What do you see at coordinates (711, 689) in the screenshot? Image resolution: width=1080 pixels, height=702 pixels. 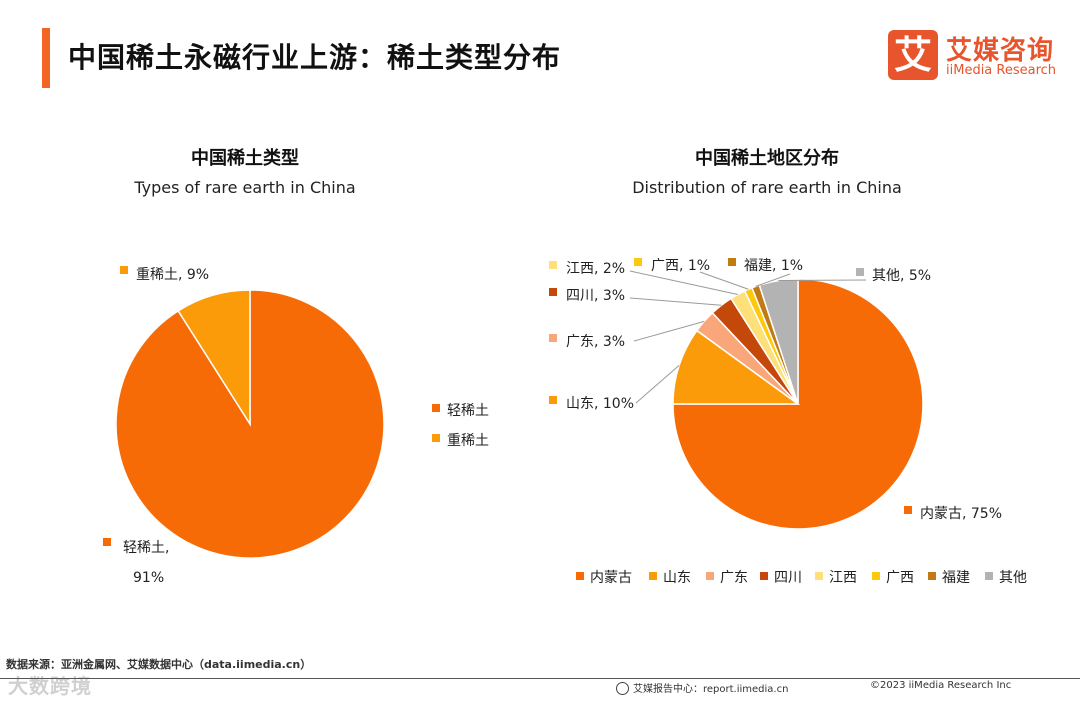 I see `footer-site-text: 艾媒报告中心：report.iimedia.cn` at bounding box center [711, 689].